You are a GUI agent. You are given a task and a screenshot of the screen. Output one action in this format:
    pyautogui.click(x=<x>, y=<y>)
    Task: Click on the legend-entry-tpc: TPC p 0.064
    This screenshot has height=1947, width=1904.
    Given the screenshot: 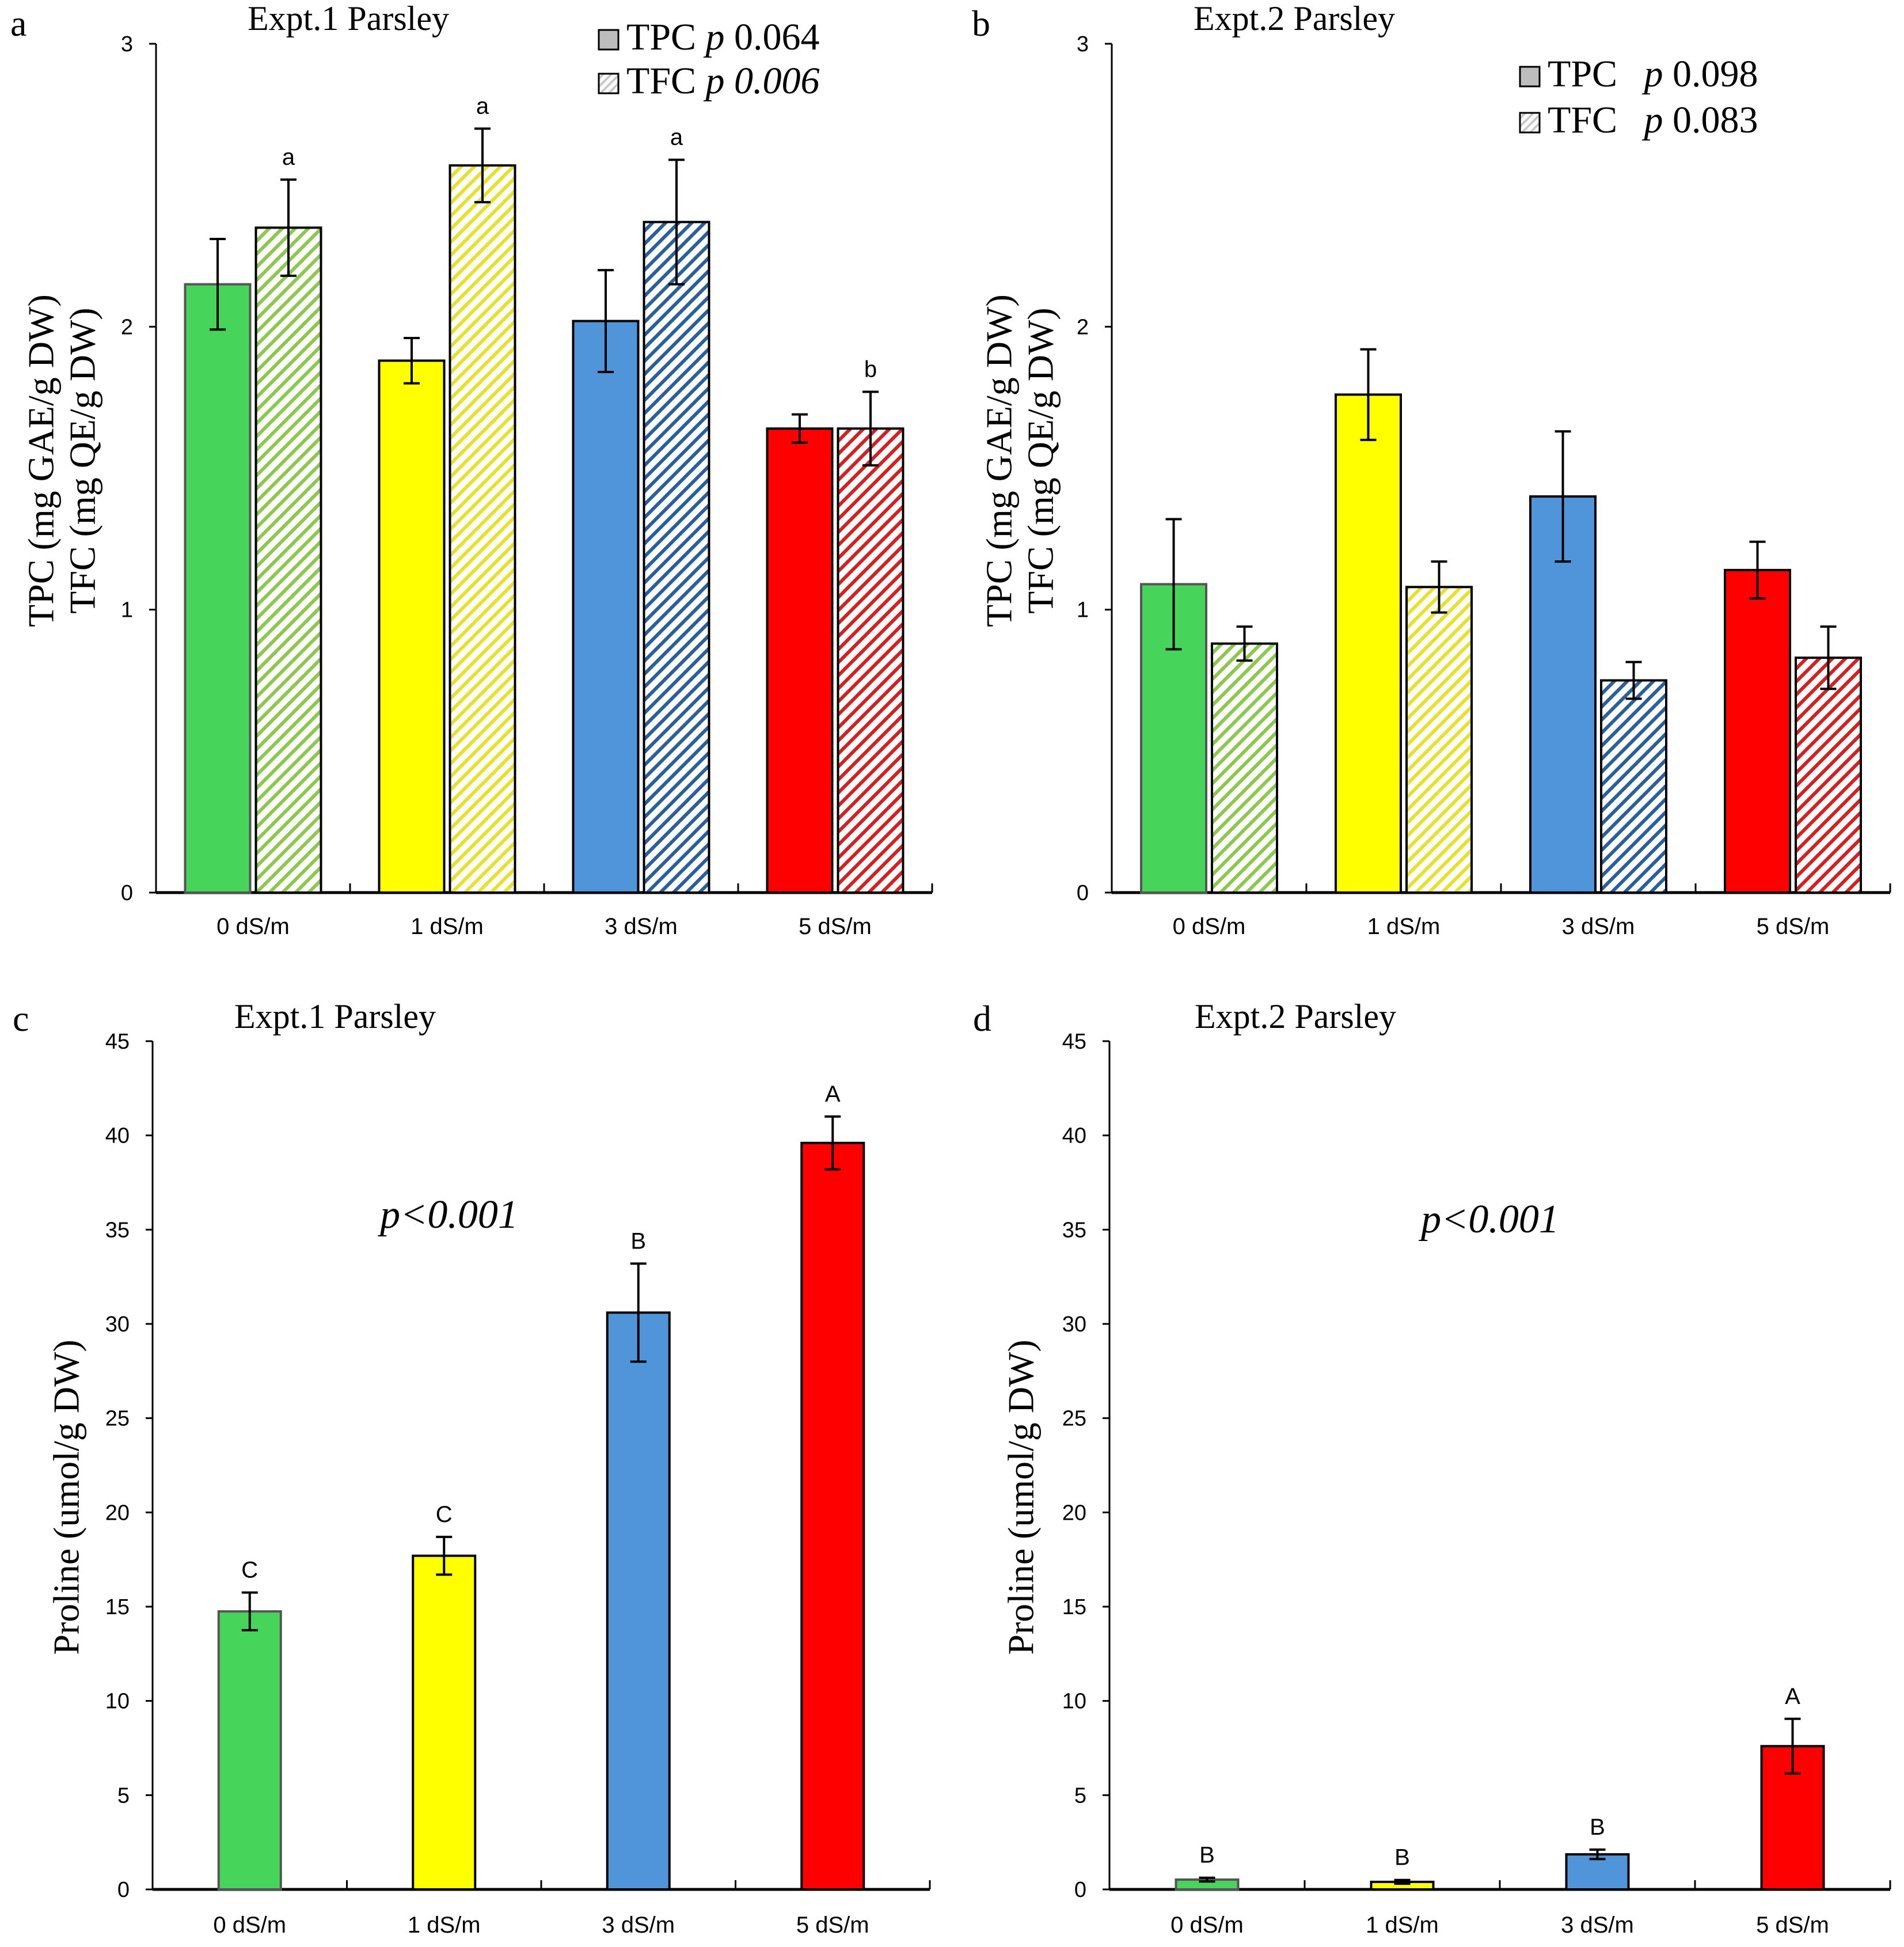 What is the action you would take?
    pyautogui.click(x=709, y=37)
    